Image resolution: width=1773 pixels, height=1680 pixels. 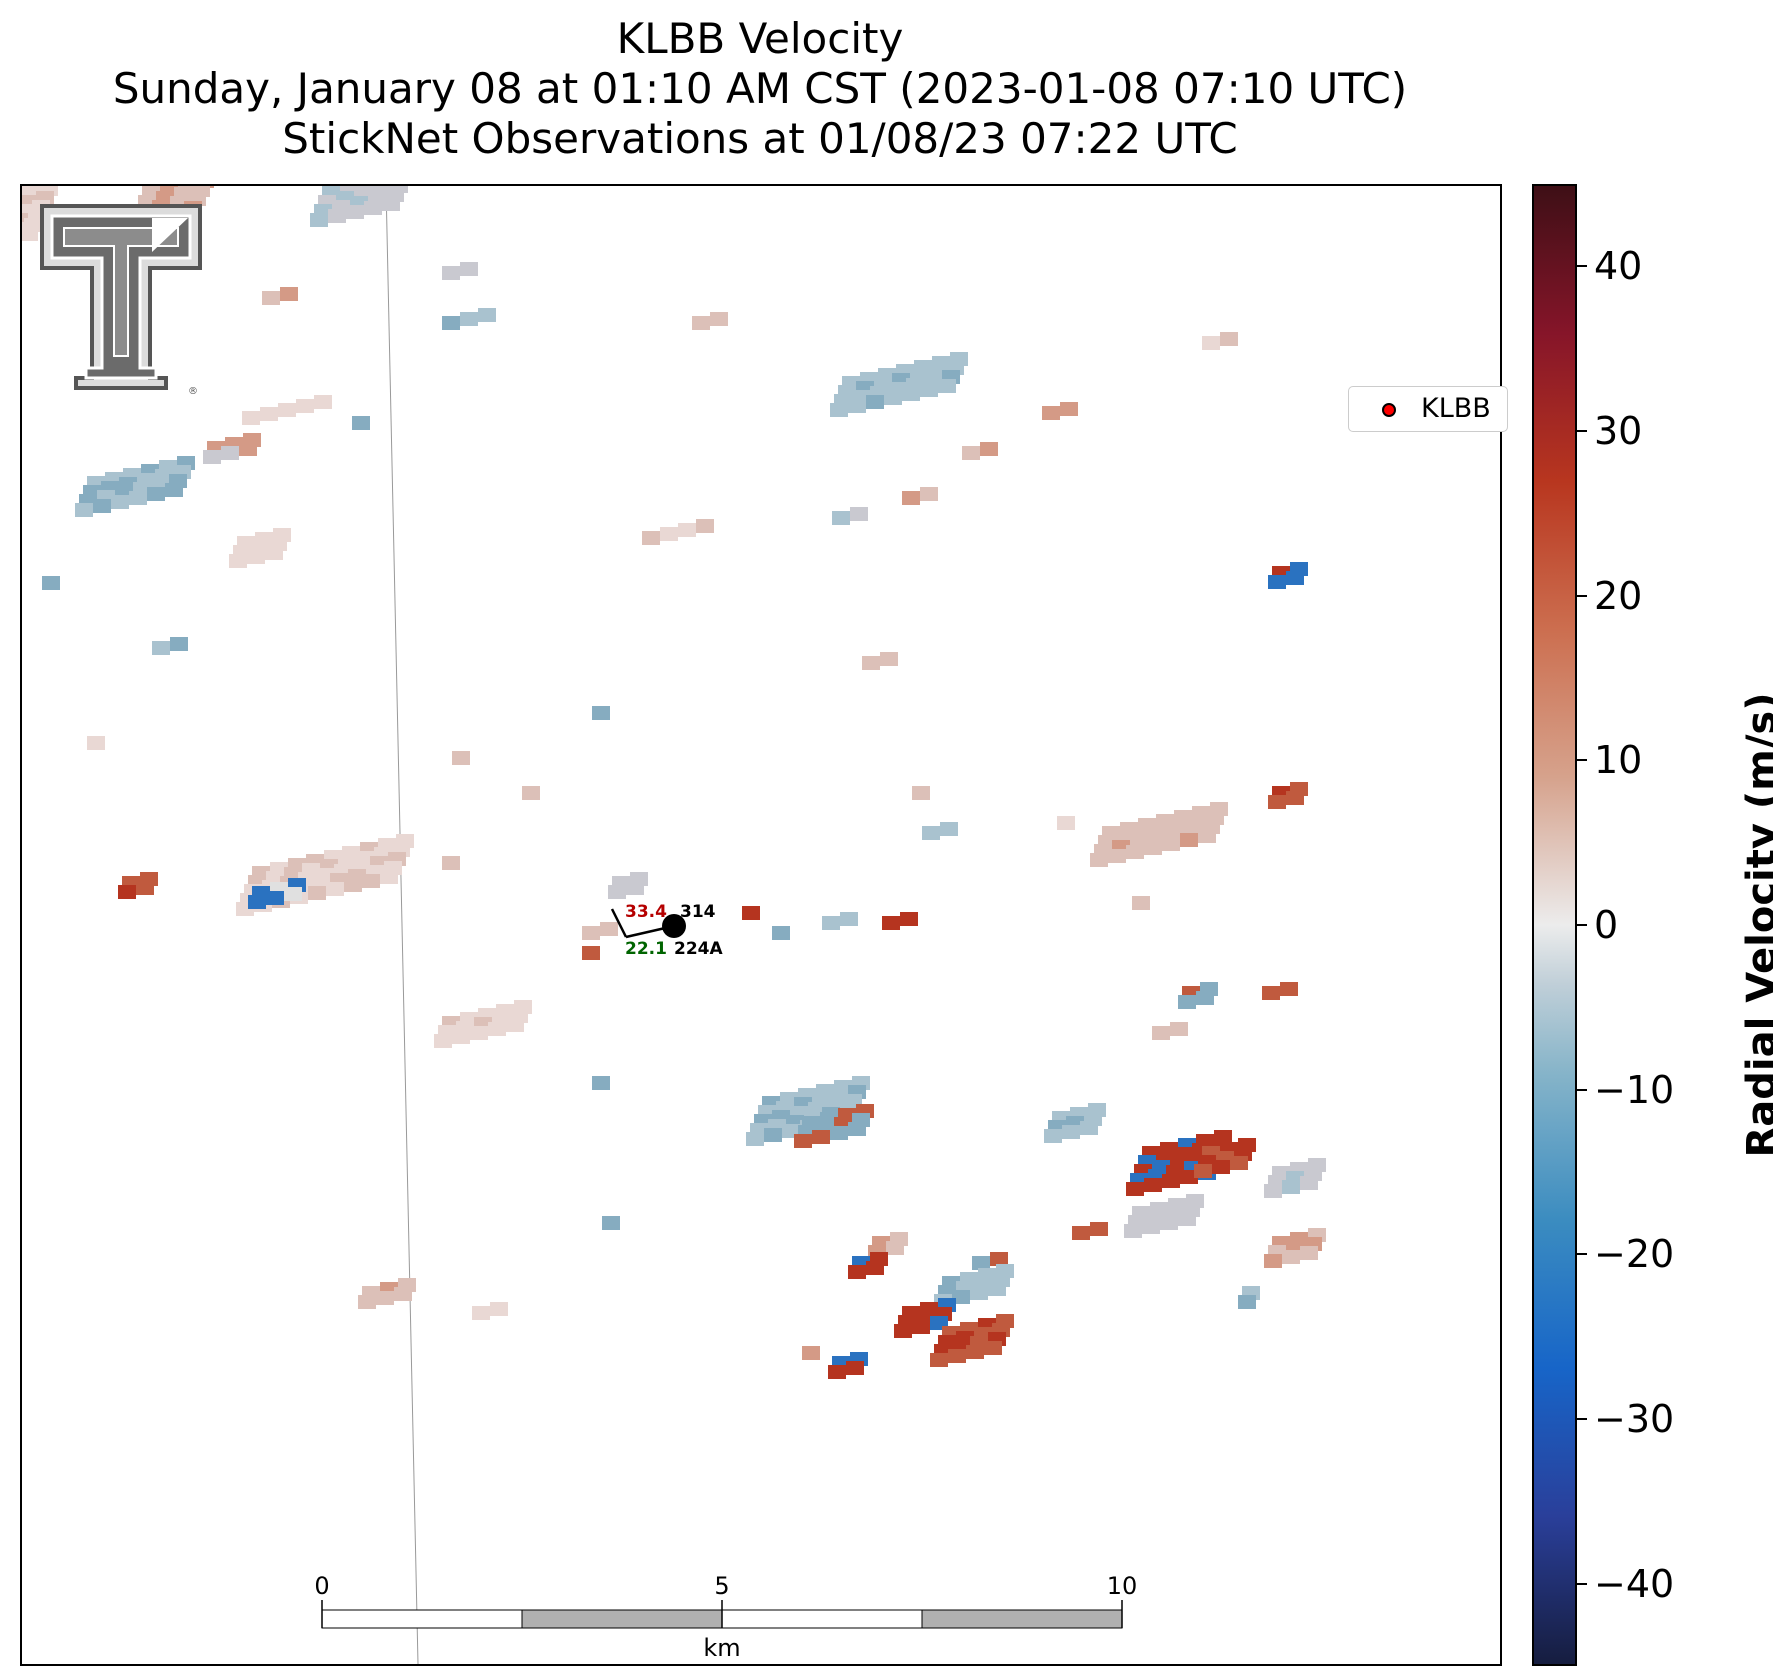 I want to click on colorbar-tick-label: 10, so click(x=1618, y=760).